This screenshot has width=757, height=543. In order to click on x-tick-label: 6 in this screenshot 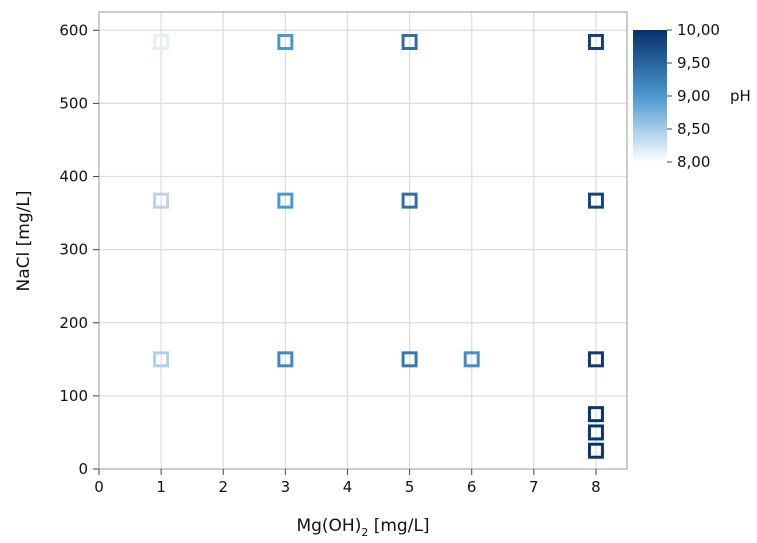, I will do `click(472, 487)`.